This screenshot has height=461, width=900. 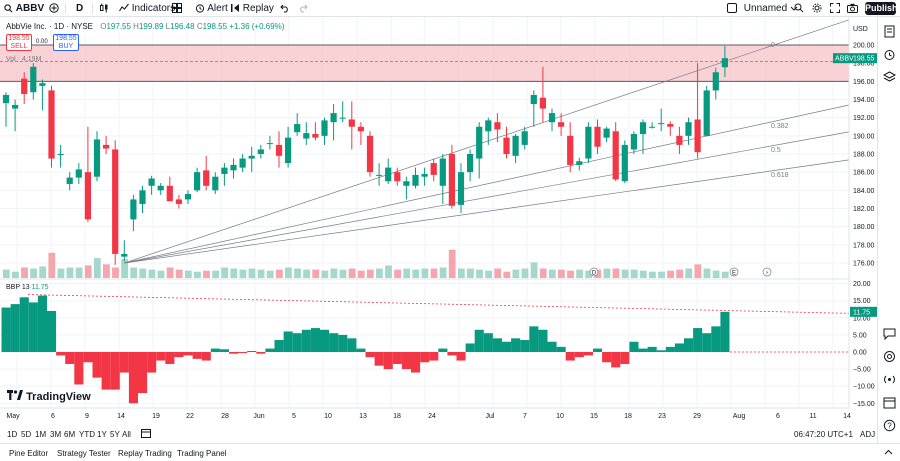 I want to click on tab-replay-trading: Replay Trading, so click(x=145, y=453).